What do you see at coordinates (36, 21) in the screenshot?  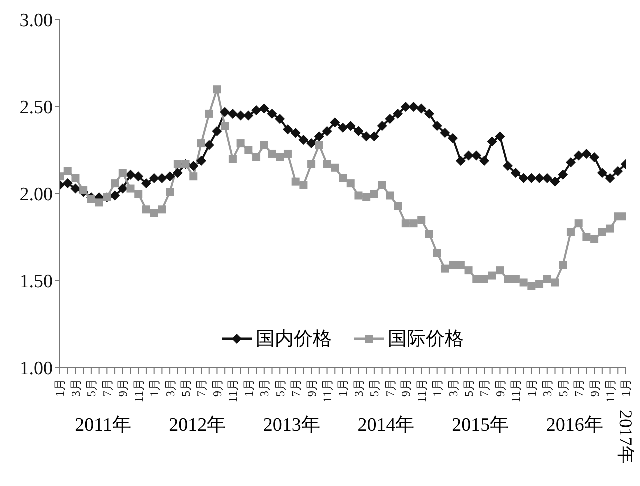 I see `y-tick-label: 3.00` at bounding box center [36, 21].